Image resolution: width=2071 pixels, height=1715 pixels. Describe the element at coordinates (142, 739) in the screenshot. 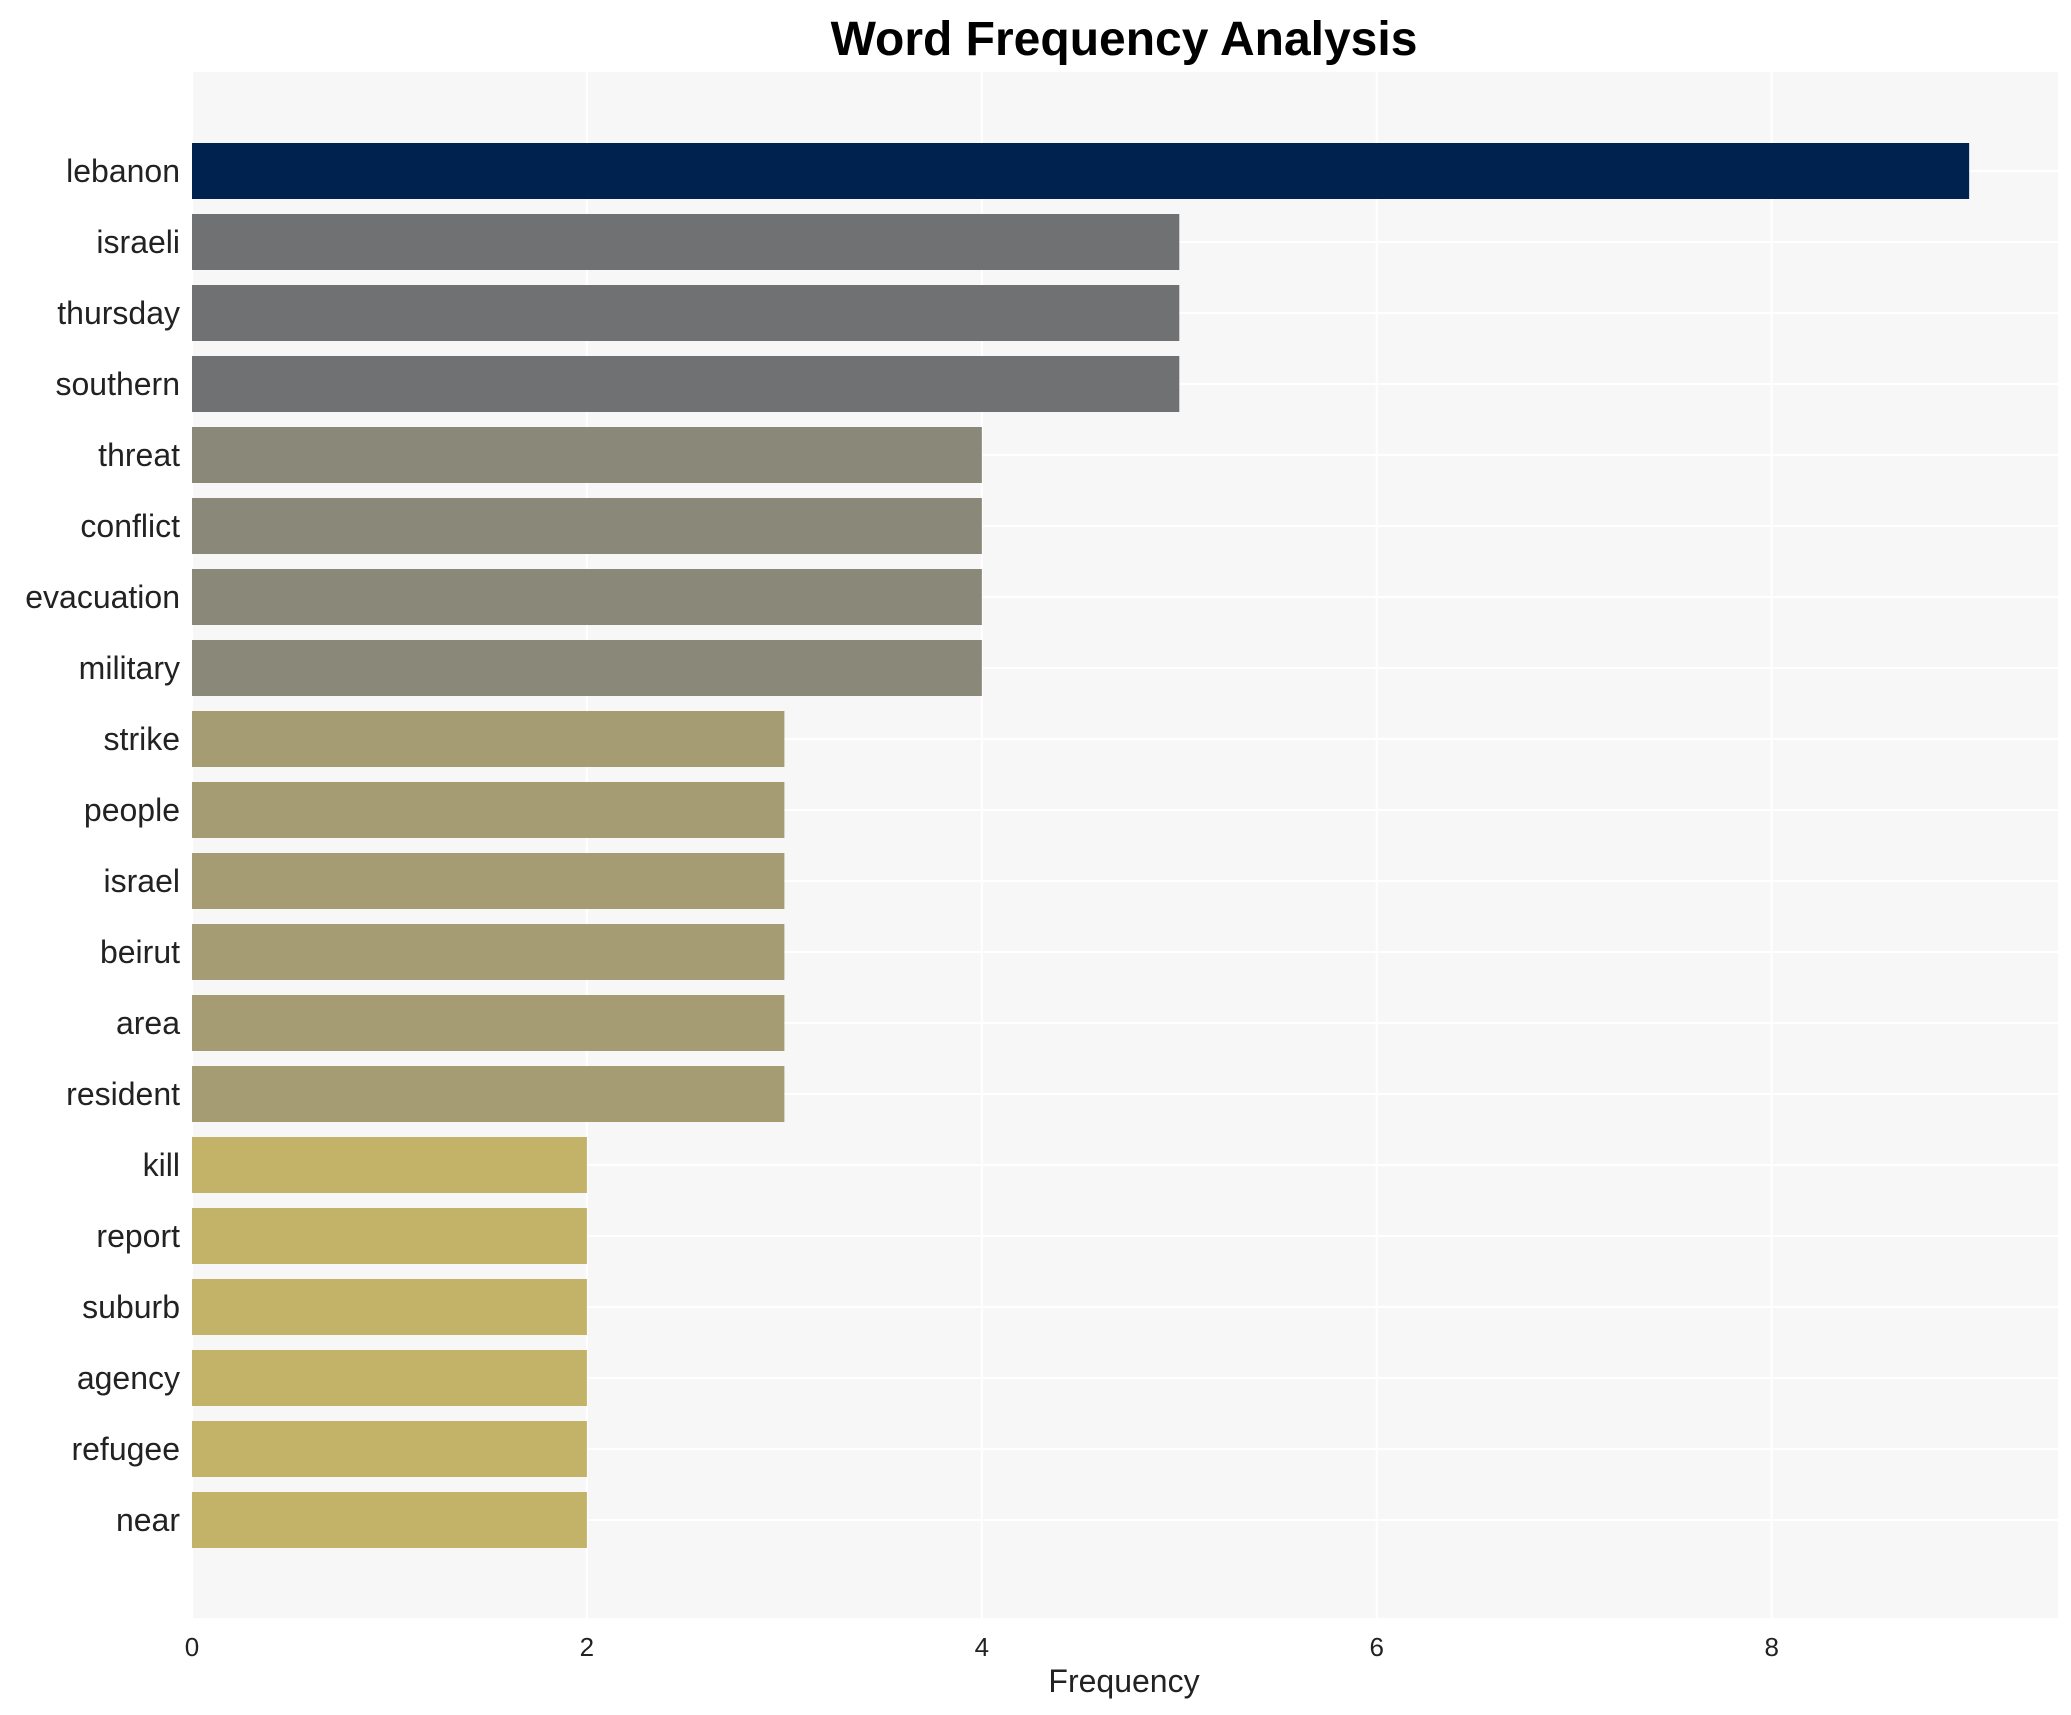

I see `category-label-strike: strike` at that location.